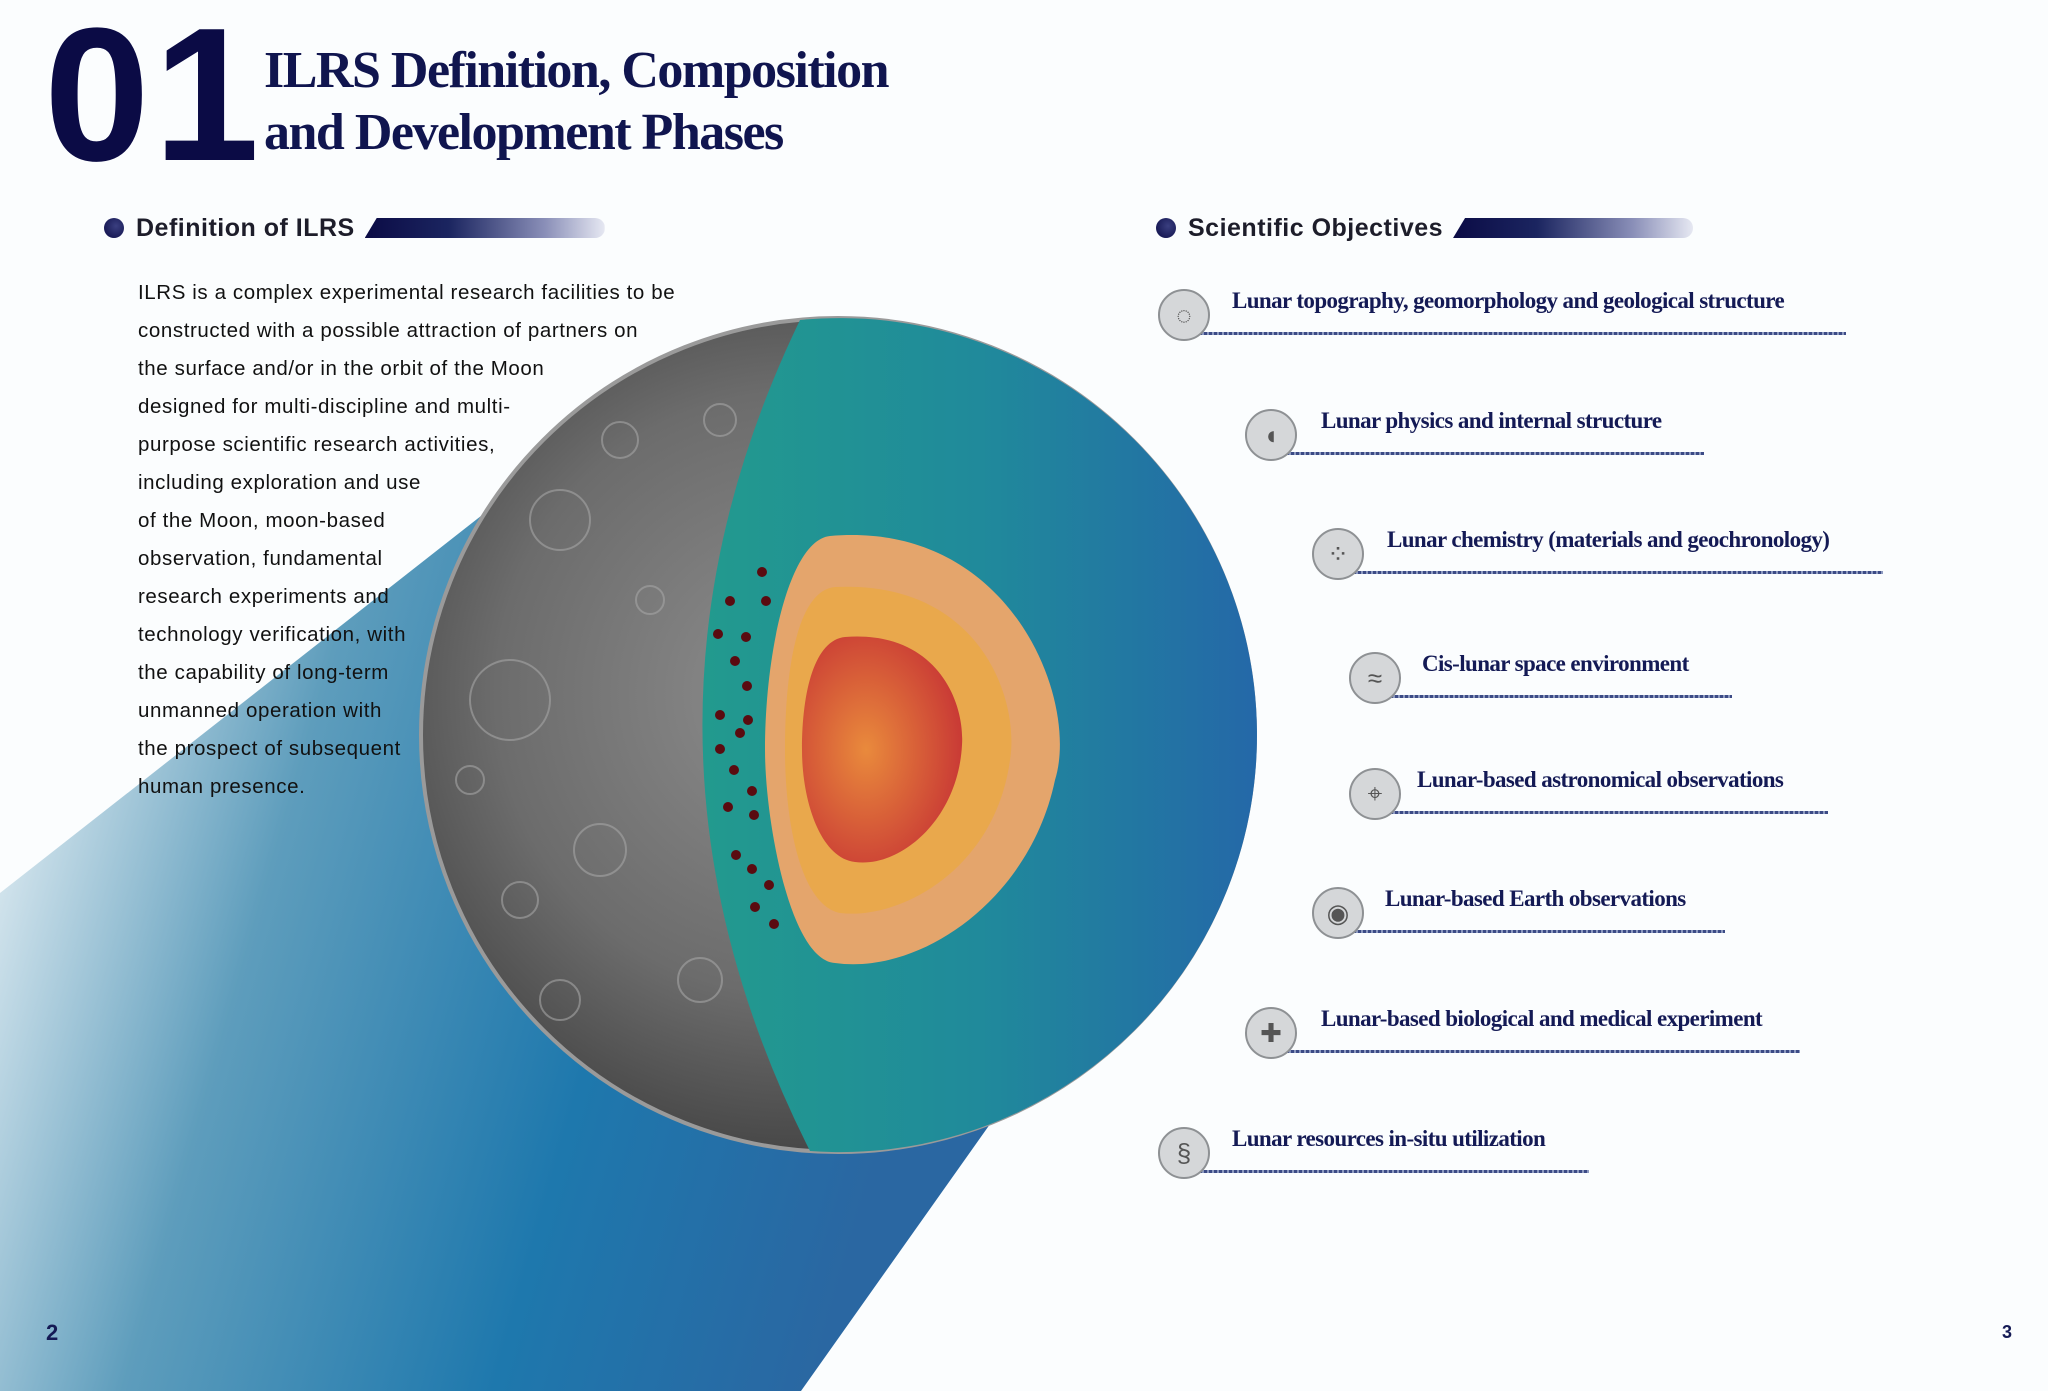 The image size is (2048, 1391). I want to click on objective-label: Cis-lunar space environment, so click(1555, 663).